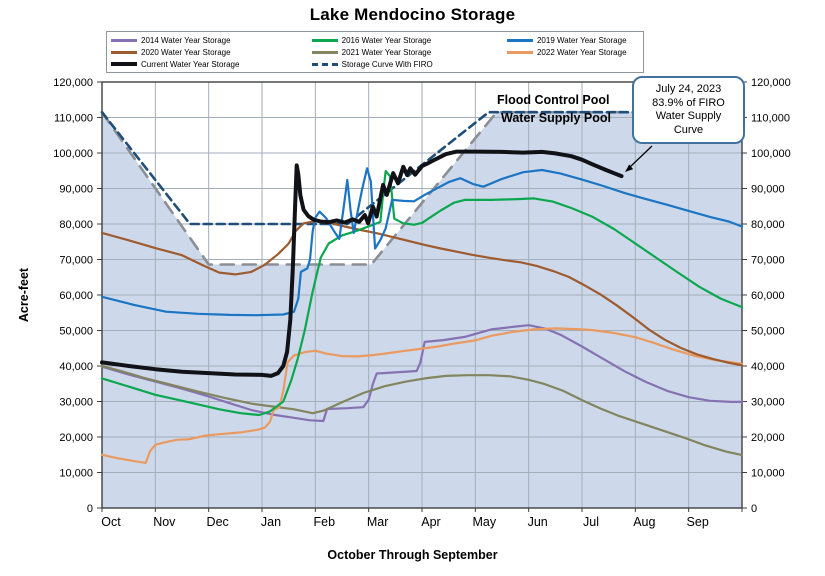 The image size is (825, 576). Describe the element at coordinates (591, 522) in the screenshot. I see `x-tick-label: Jul` at that location.